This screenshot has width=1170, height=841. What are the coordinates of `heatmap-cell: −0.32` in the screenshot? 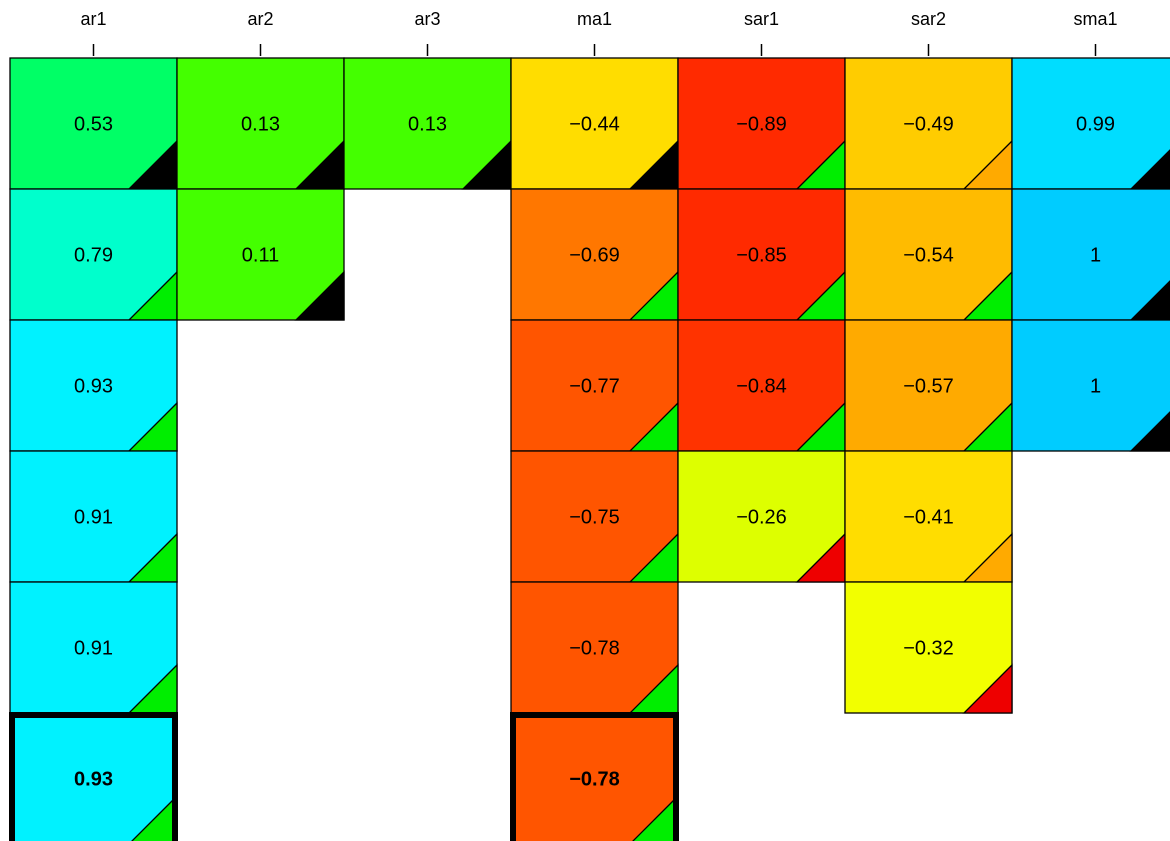 It's located at (928, 647).